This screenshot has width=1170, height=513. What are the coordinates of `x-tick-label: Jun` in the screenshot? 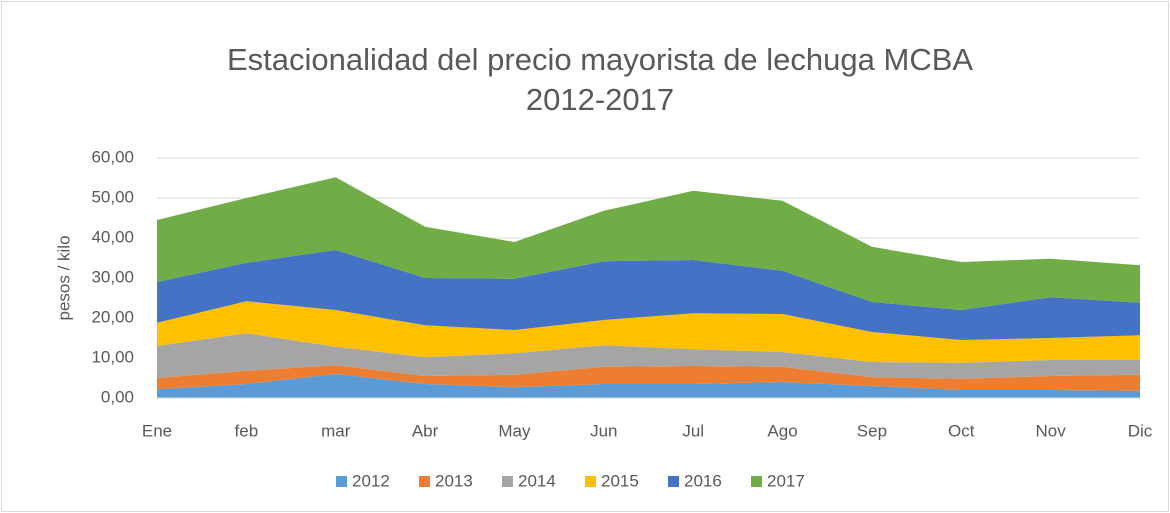 It's located at (603, 430).